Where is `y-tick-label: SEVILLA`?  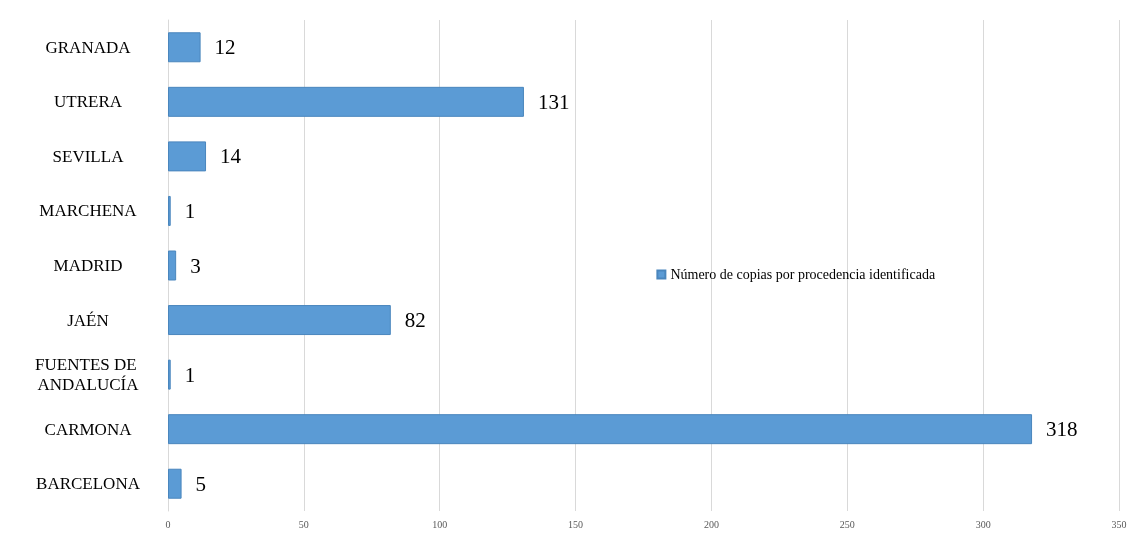
y-tick-label: SEVILLA is located at coordinates (88, 156).